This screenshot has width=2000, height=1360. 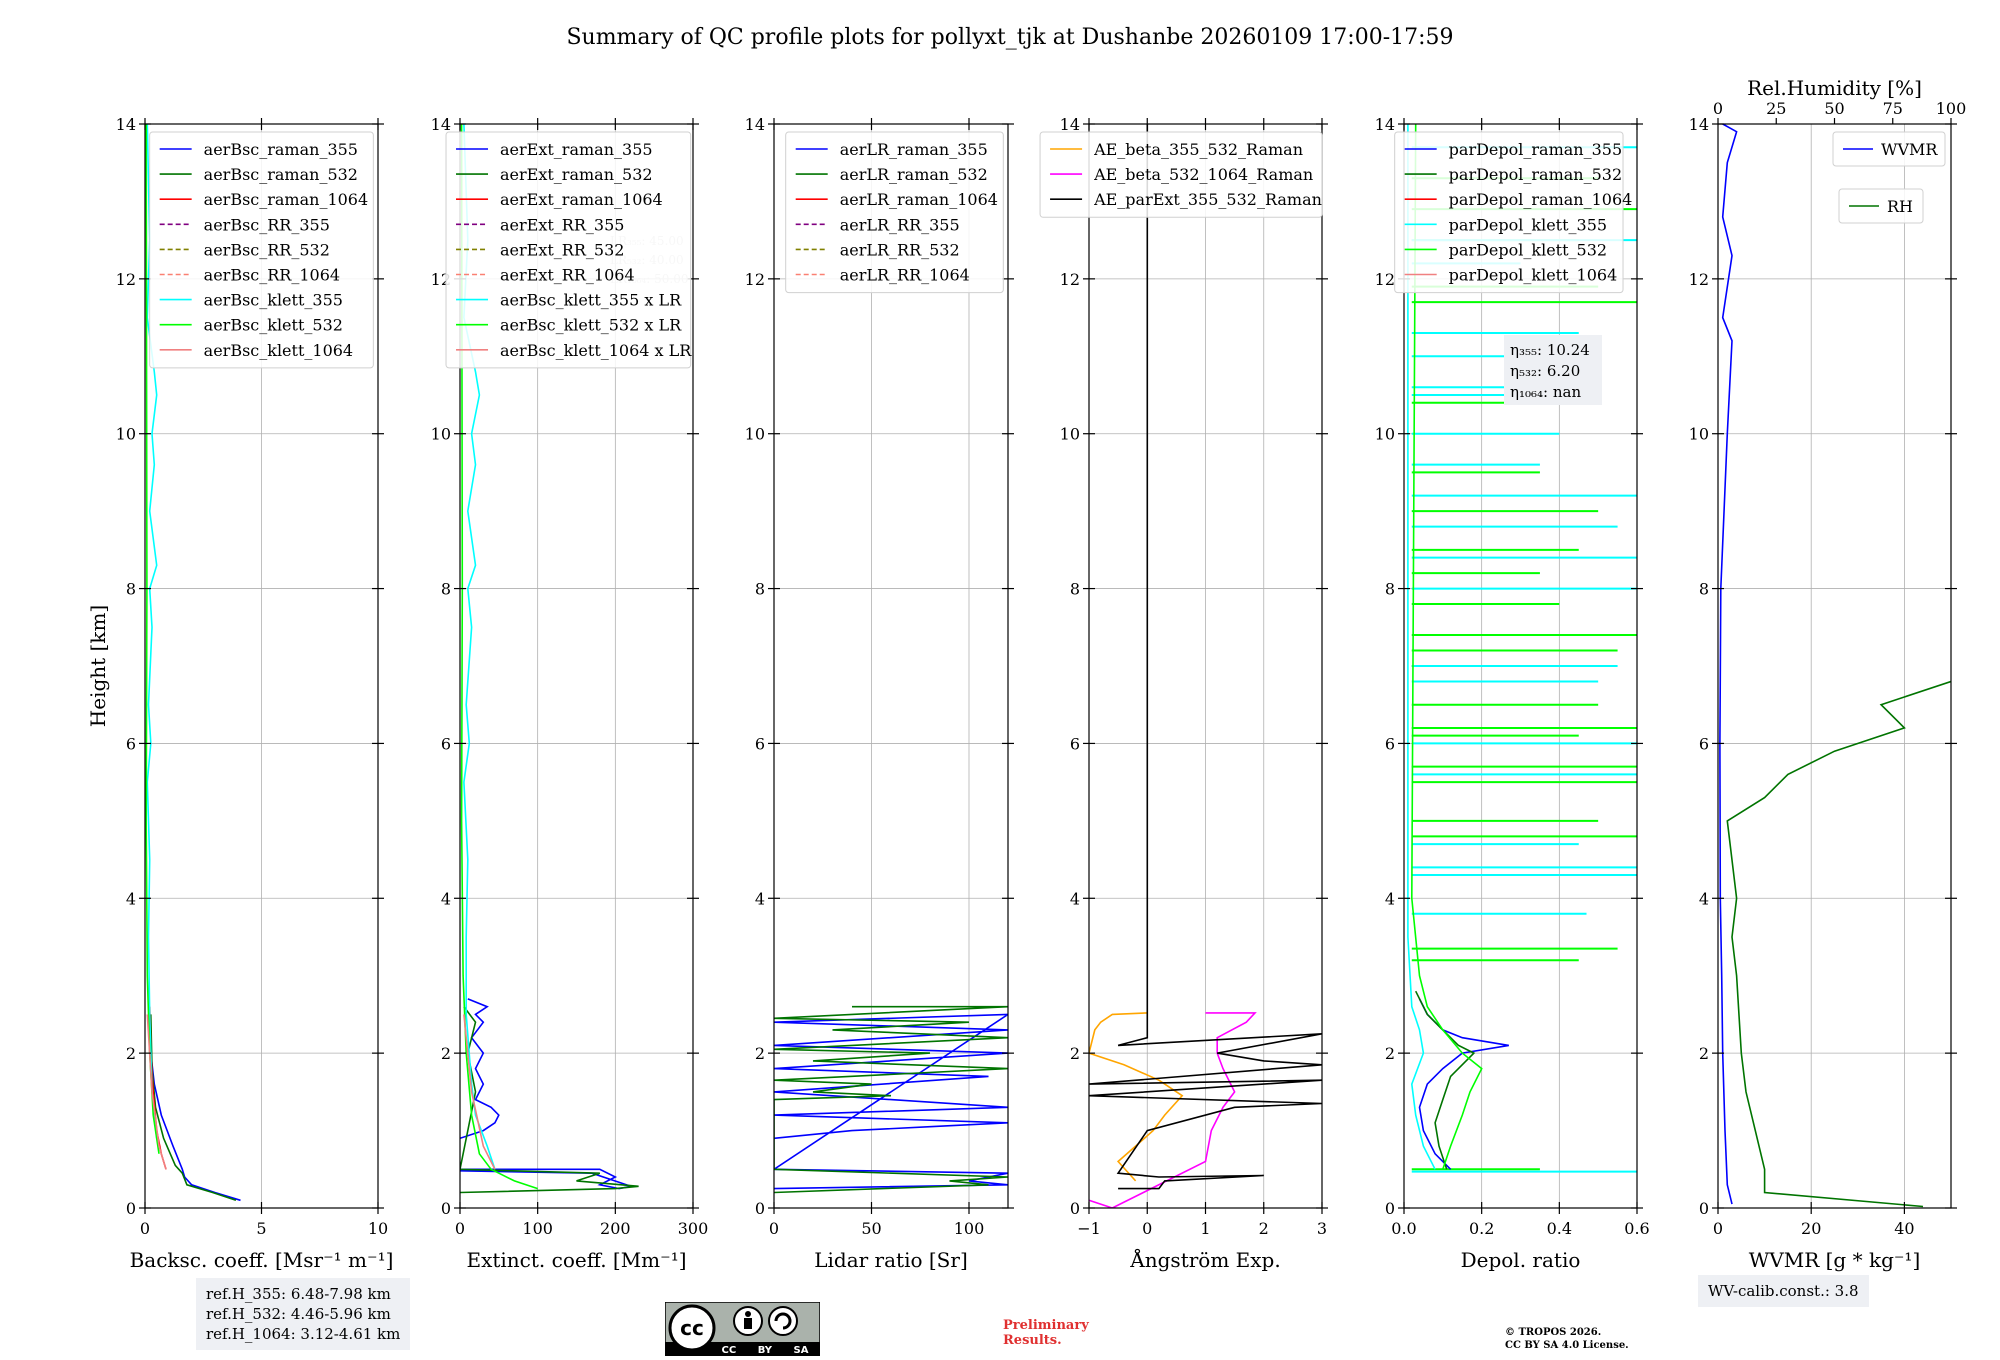 What do you see at coordinates (1205, 657) in the screenshot?
I see `series-AE_parExt_355_532_Raman` at bounding box center [1205, 657].